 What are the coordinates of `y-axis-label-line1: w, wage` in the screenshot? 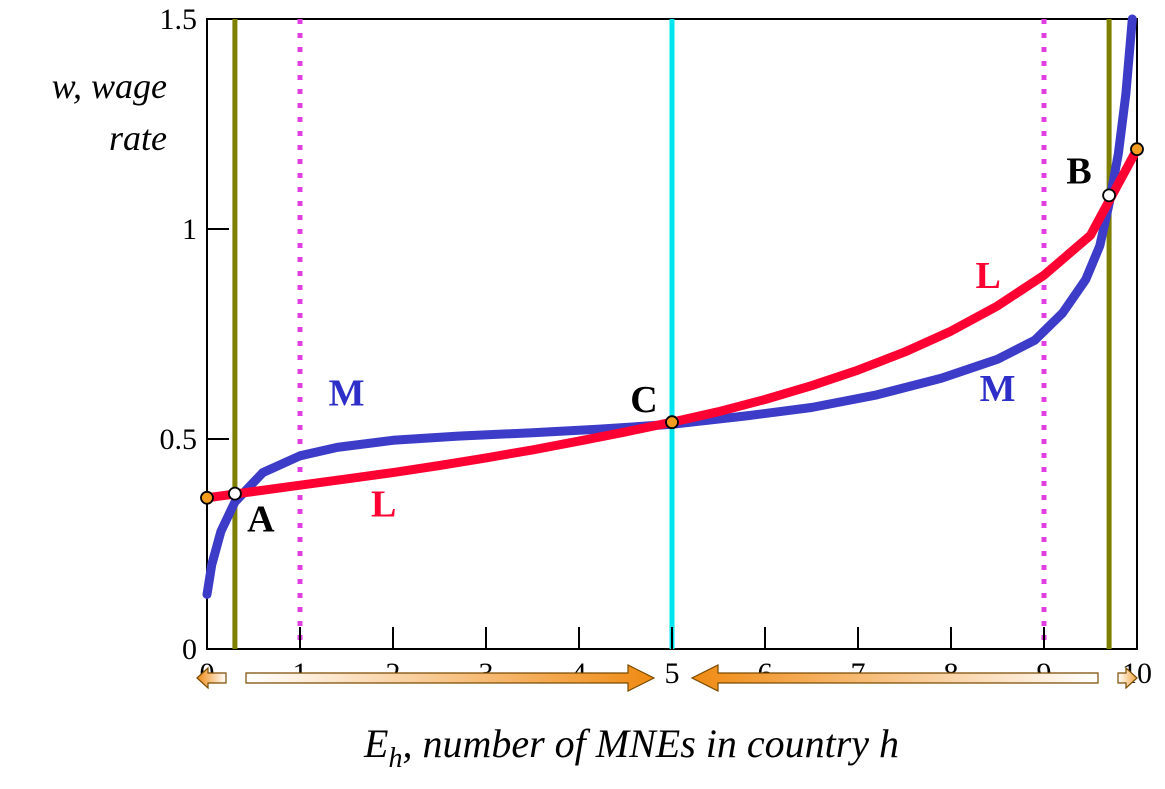 It's located at (109, 86).